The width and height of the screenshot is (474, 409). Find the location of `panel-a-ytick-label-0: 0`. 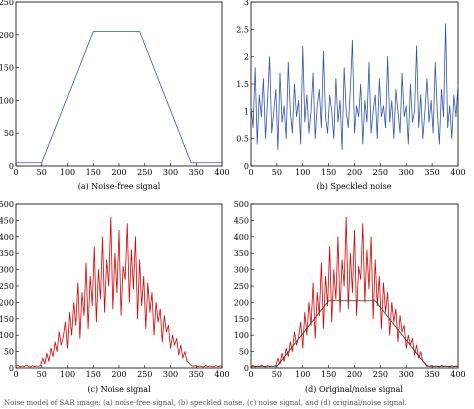

panel-a-ytick-label-0: 0 is located at coordinates (11, 166).